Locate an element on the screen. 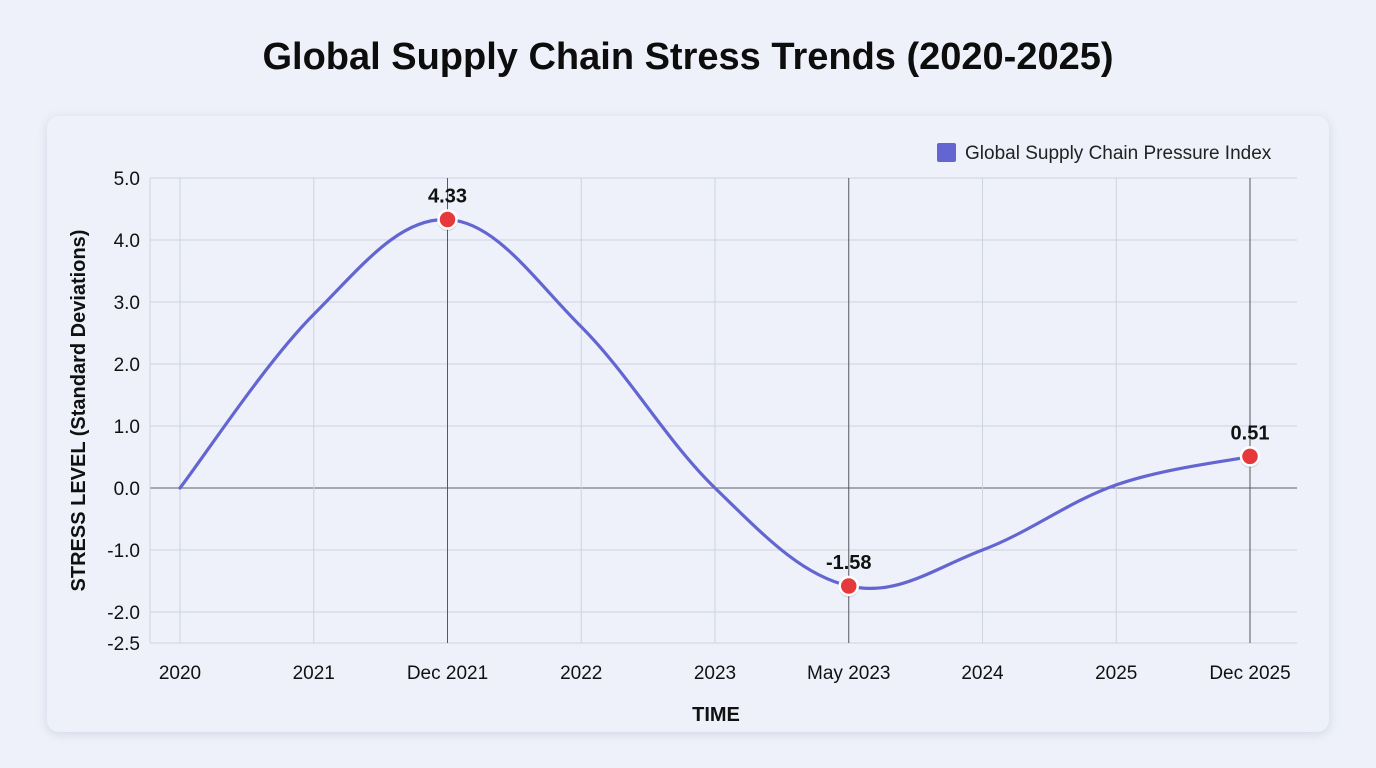 The height and width of the screenshot is (768, 1376). data-label: -1.58 is located at coordinates (849, 563).